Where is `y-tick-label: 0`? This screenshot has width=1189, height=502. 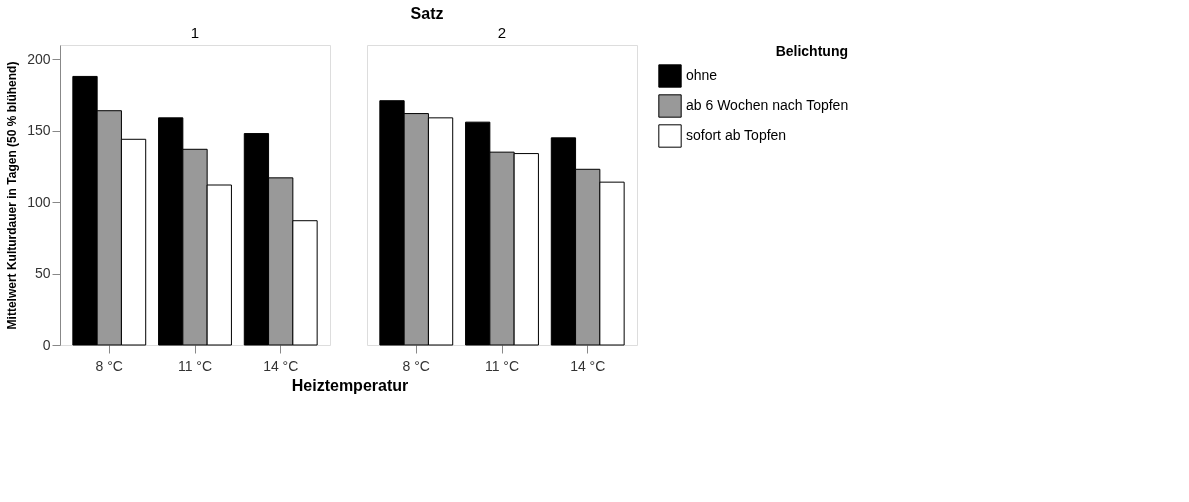 y-tick-label: 0 is located at coordinates (46, 344).